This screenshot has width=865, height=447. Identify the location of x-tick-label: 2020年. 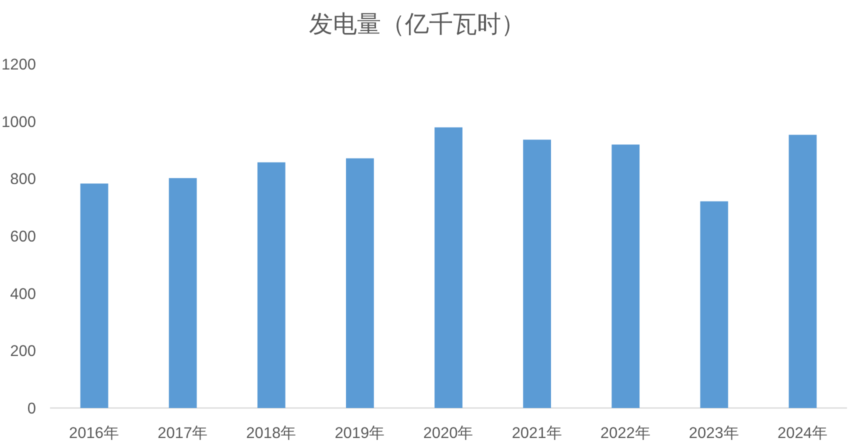
(448, 433).